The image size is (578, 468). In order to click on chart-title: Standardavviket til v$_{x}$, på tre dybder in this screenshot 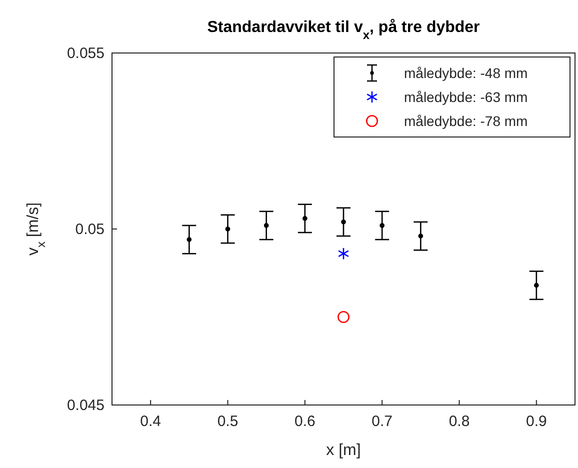, I will do `click(343, 30)`.